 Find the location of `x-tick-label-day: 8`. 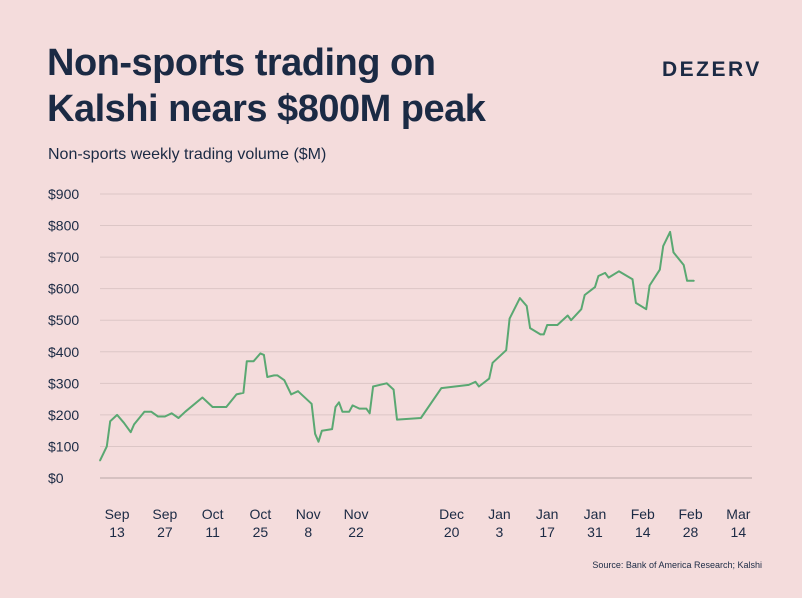

x-tick-label-day: 8 is located at coordinates (308, 532).